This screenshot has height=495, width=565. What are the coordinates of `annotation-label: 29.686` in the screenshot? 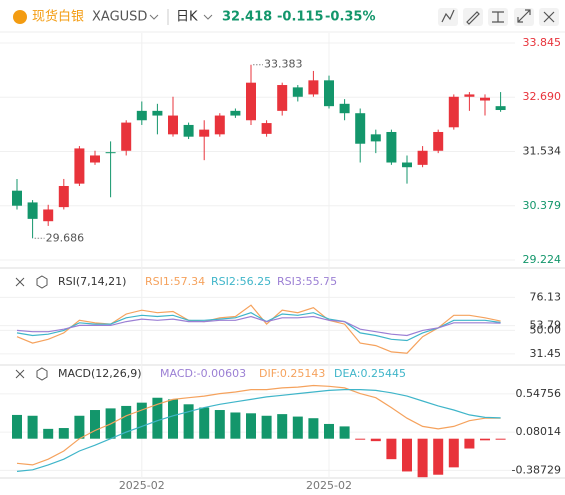 It's located at (65, 237).